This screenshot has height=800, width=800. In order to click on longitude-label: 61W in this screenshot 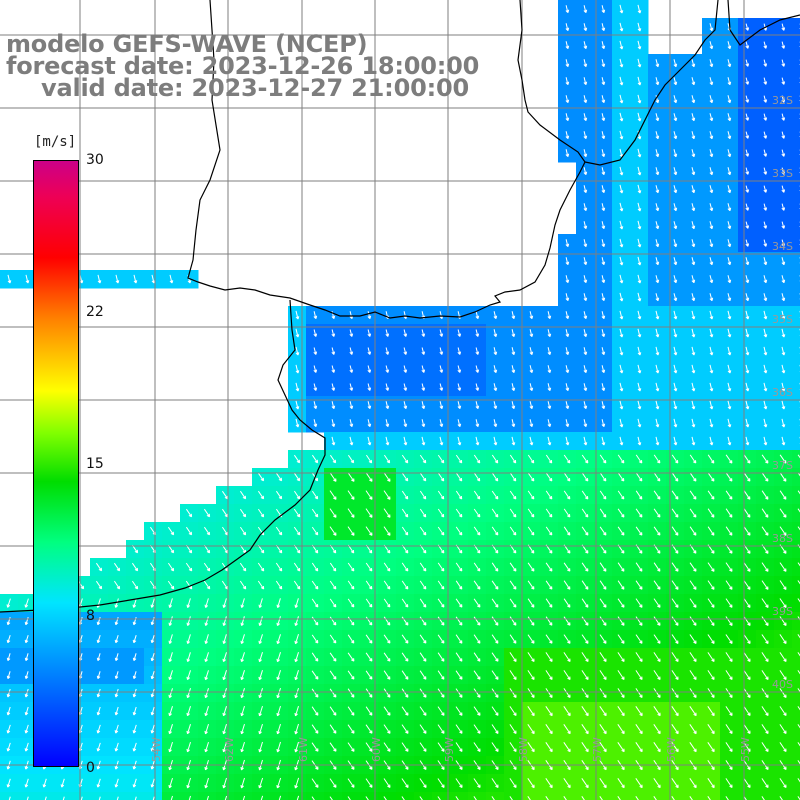, I will do `click(303, 749)`.